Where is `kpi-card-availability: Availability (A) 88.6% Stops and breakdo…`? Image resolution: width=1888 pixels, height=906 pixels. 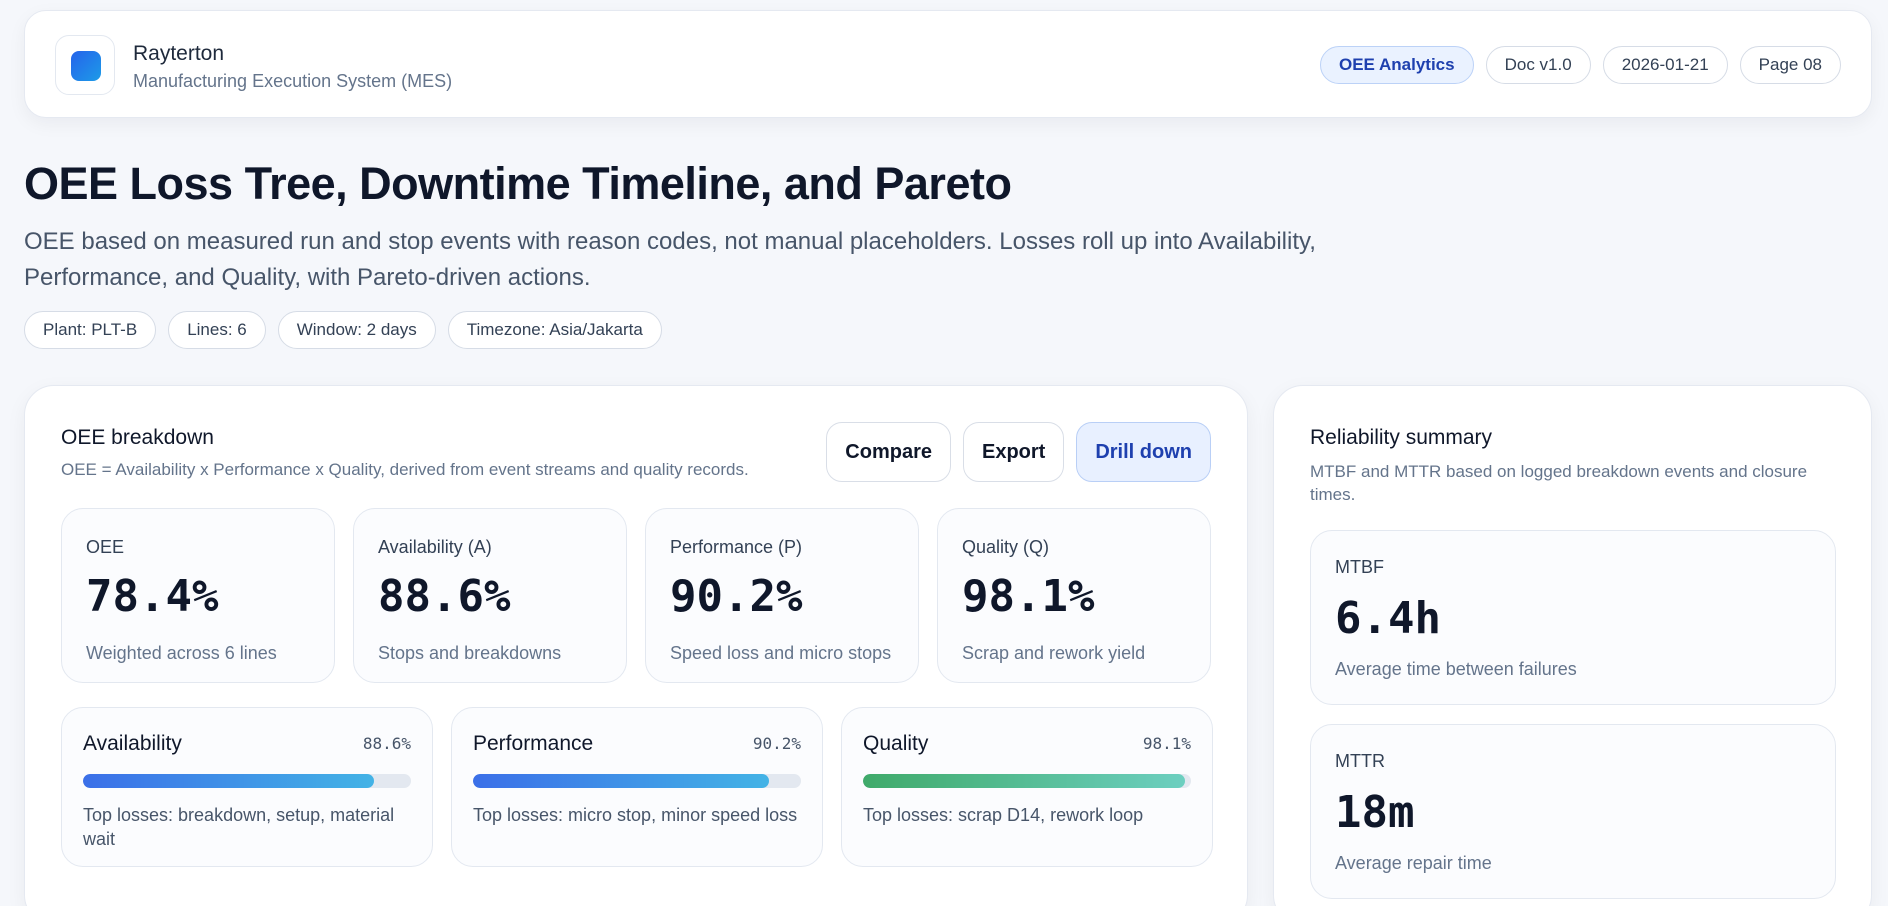
kpi-card-availability: Availability (A) 88.6% Stops and breakdo… is located at coordinates (490, 595).